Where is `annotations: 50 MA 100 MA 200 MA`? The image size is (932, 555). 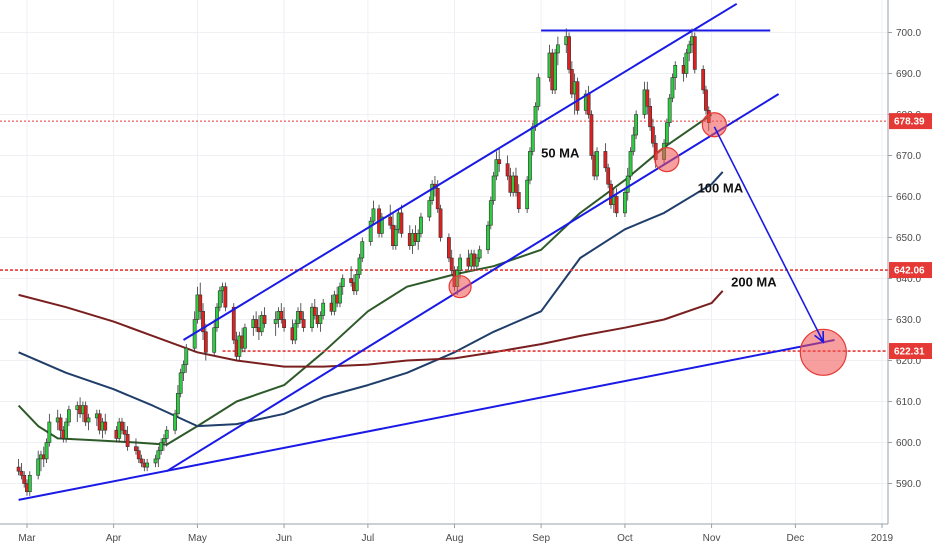
annotations: 50 MA 100 MA 200 MA is located at coordinates (659, 218).